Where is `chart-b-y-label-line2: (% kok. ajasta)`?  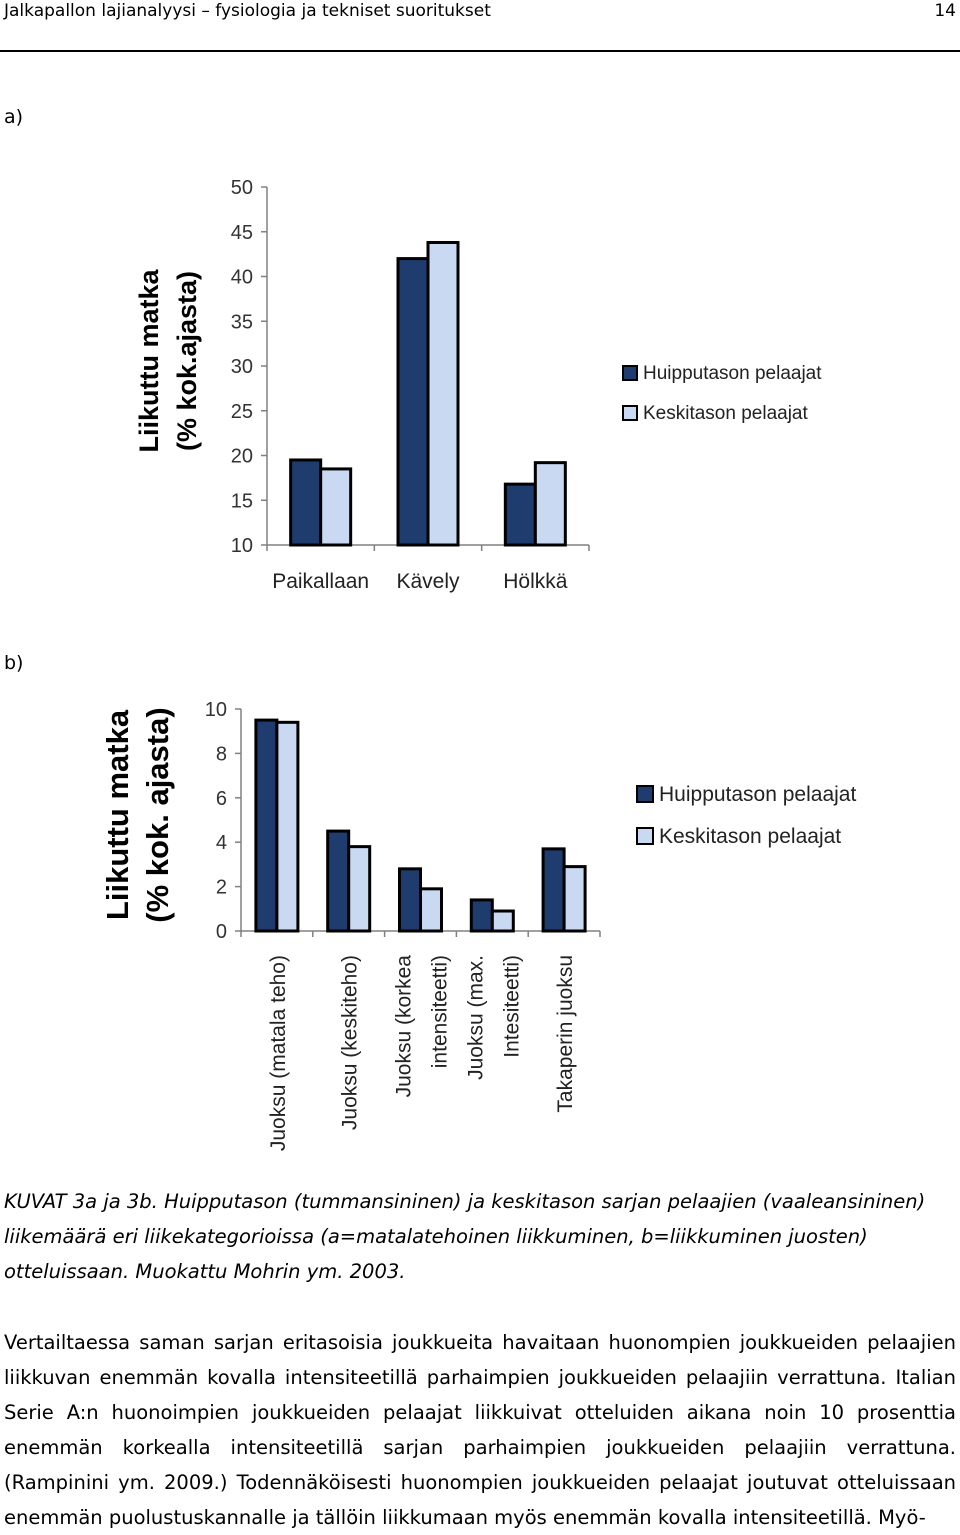 chart-b-y-label-line2: (% kok. ajasta) is located at coordinates (157, 814).